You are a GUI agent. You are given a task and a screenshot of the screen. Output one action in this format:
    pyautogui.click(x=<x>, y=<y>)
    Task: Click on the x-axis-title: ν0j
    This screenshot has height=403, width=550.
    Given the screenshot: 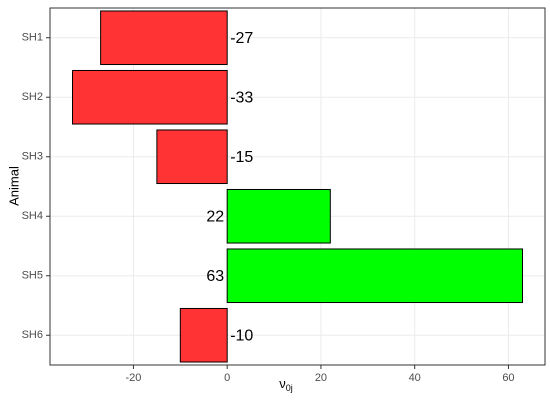 What is the action you would take?
    pyautogui.click(x=286, y=384)
    